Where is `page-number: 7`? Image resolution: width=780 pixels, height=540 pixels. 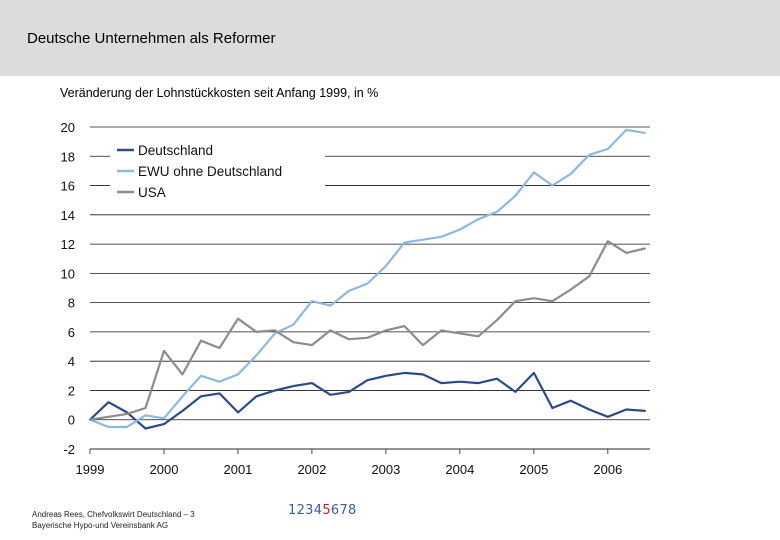 page-number: 7 is located at coordinates (344, 510).